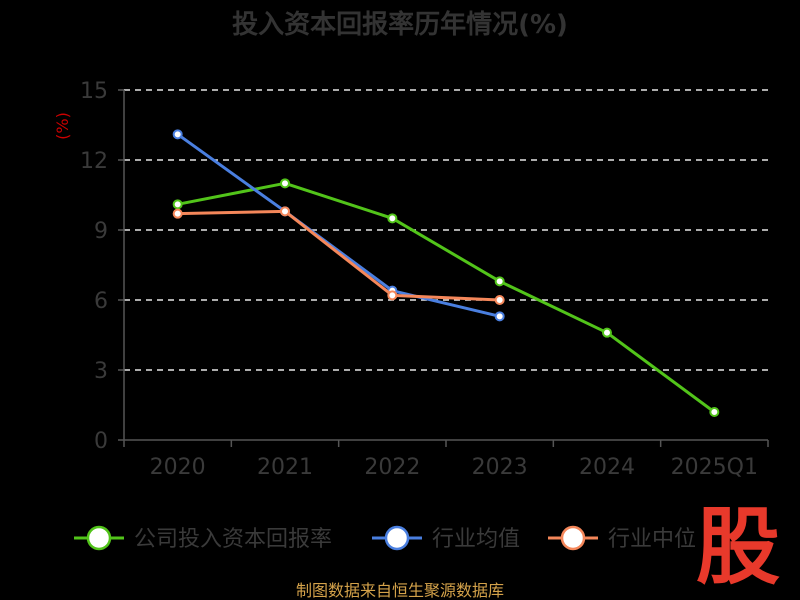 Image resolution: width=800 pixels, height=600 pixels. I want to click on data-point-0-2021, so click(285, 183).